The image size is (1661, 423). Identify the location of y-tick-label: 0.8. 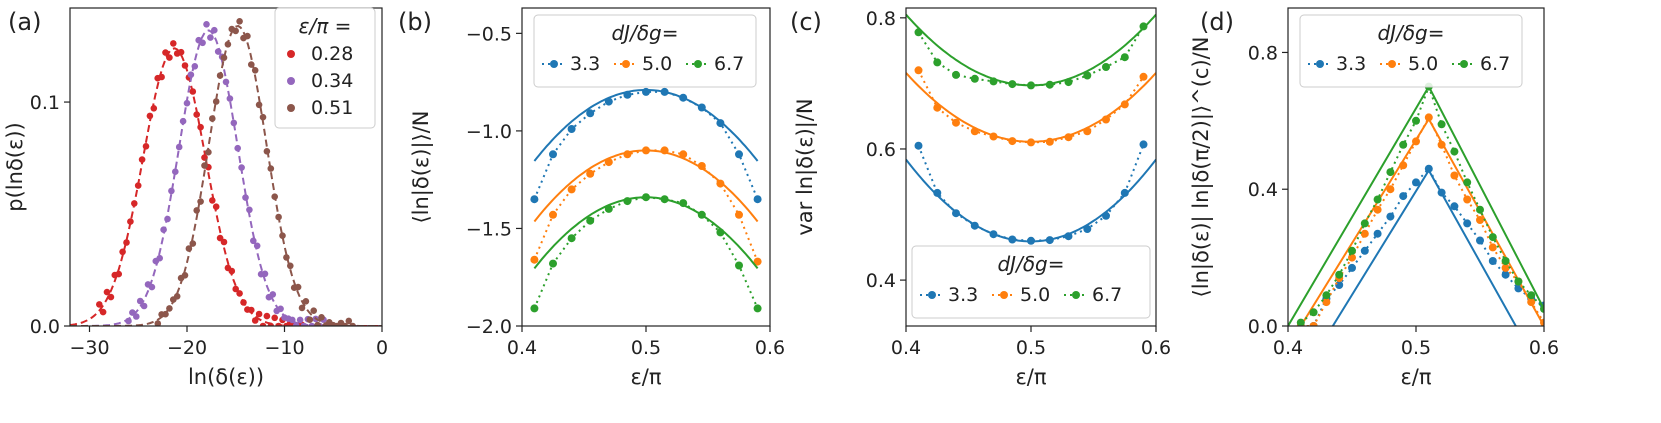
(1263, 53).